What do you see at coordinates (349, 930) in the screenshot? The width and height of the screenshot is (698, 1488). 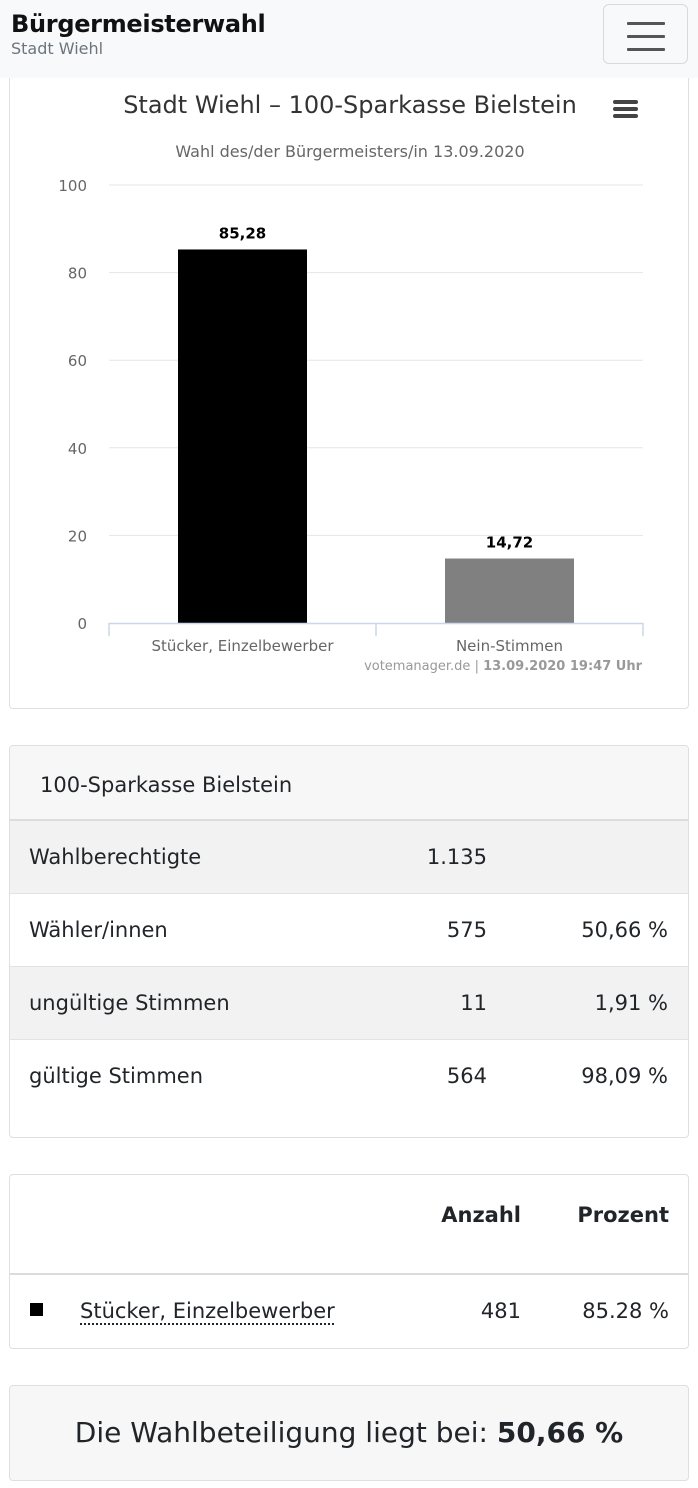 I see `stats-row-waehler: Wähler/innen 575 50,66 %` at bounding box center [349, 930].